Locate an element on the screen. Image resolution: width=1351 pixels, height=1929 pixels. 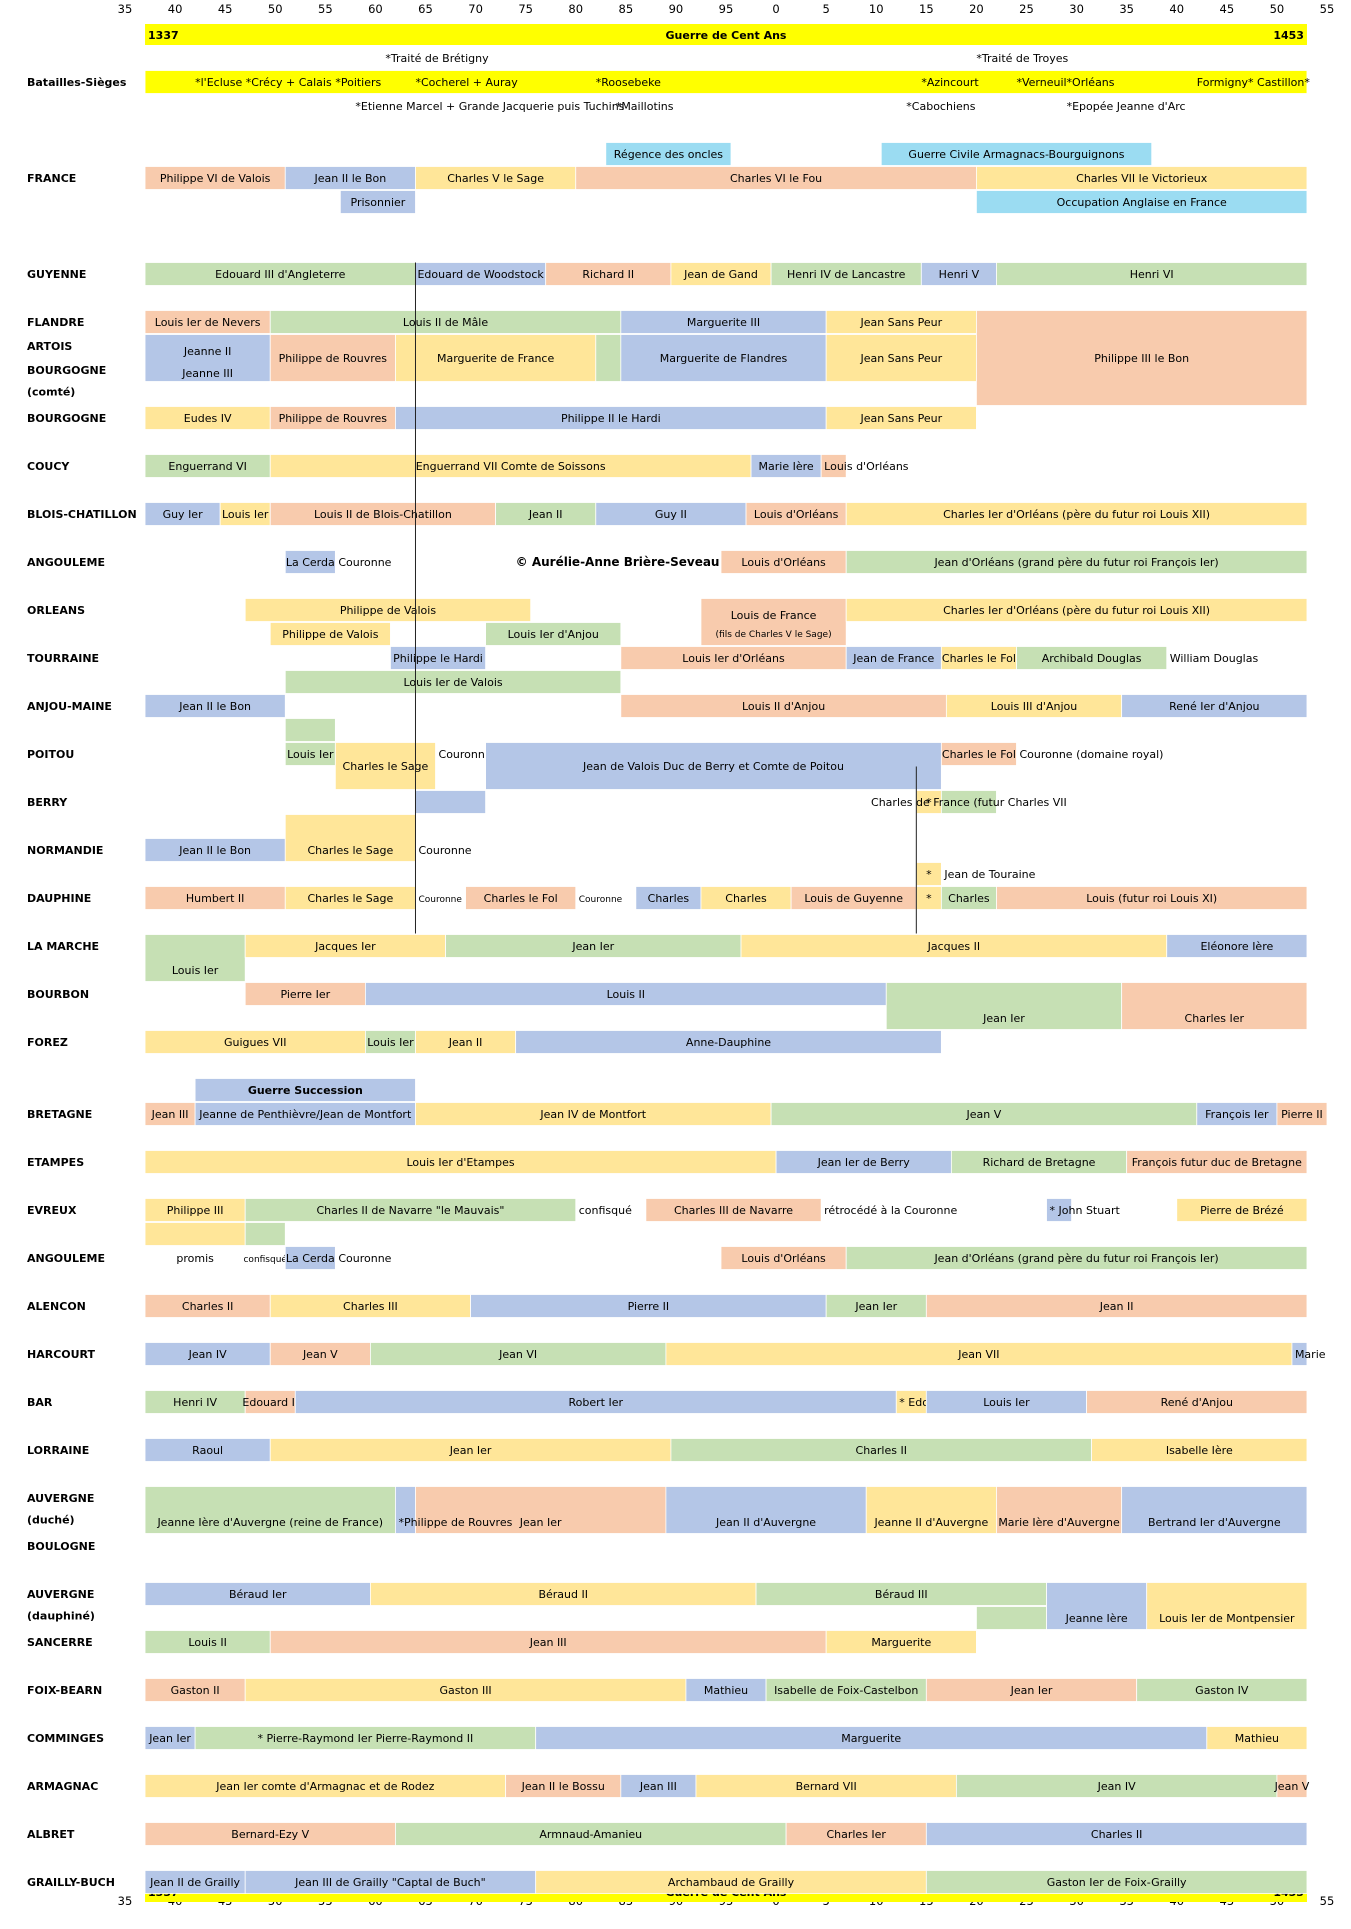
row-label: BRETAGNE is located at coordinates (59, 1114).